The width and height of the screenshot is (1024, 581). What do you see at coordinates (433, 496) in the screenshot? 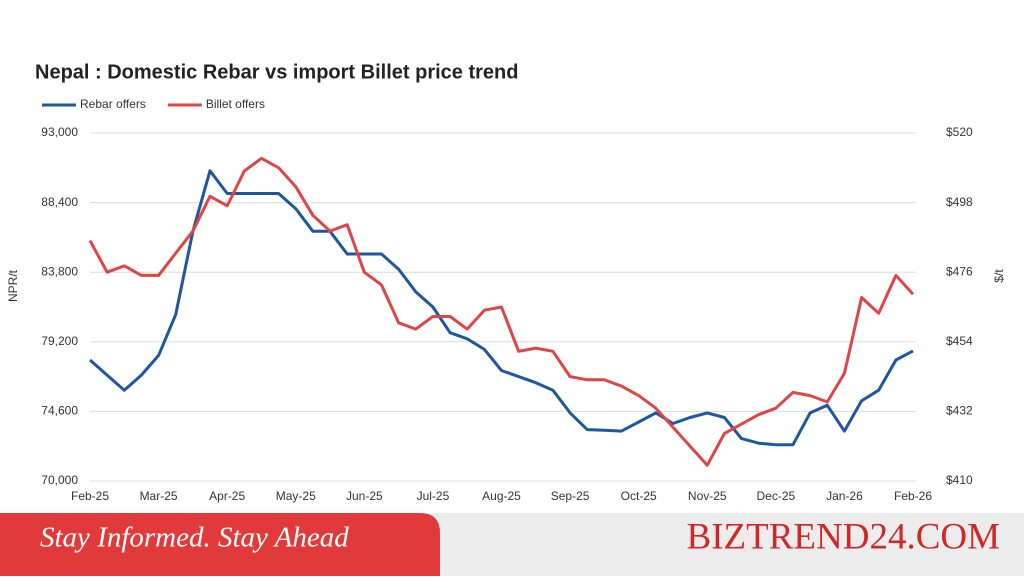
I see `x-tick-label: Jul-25` at bounding box center [433, 496].